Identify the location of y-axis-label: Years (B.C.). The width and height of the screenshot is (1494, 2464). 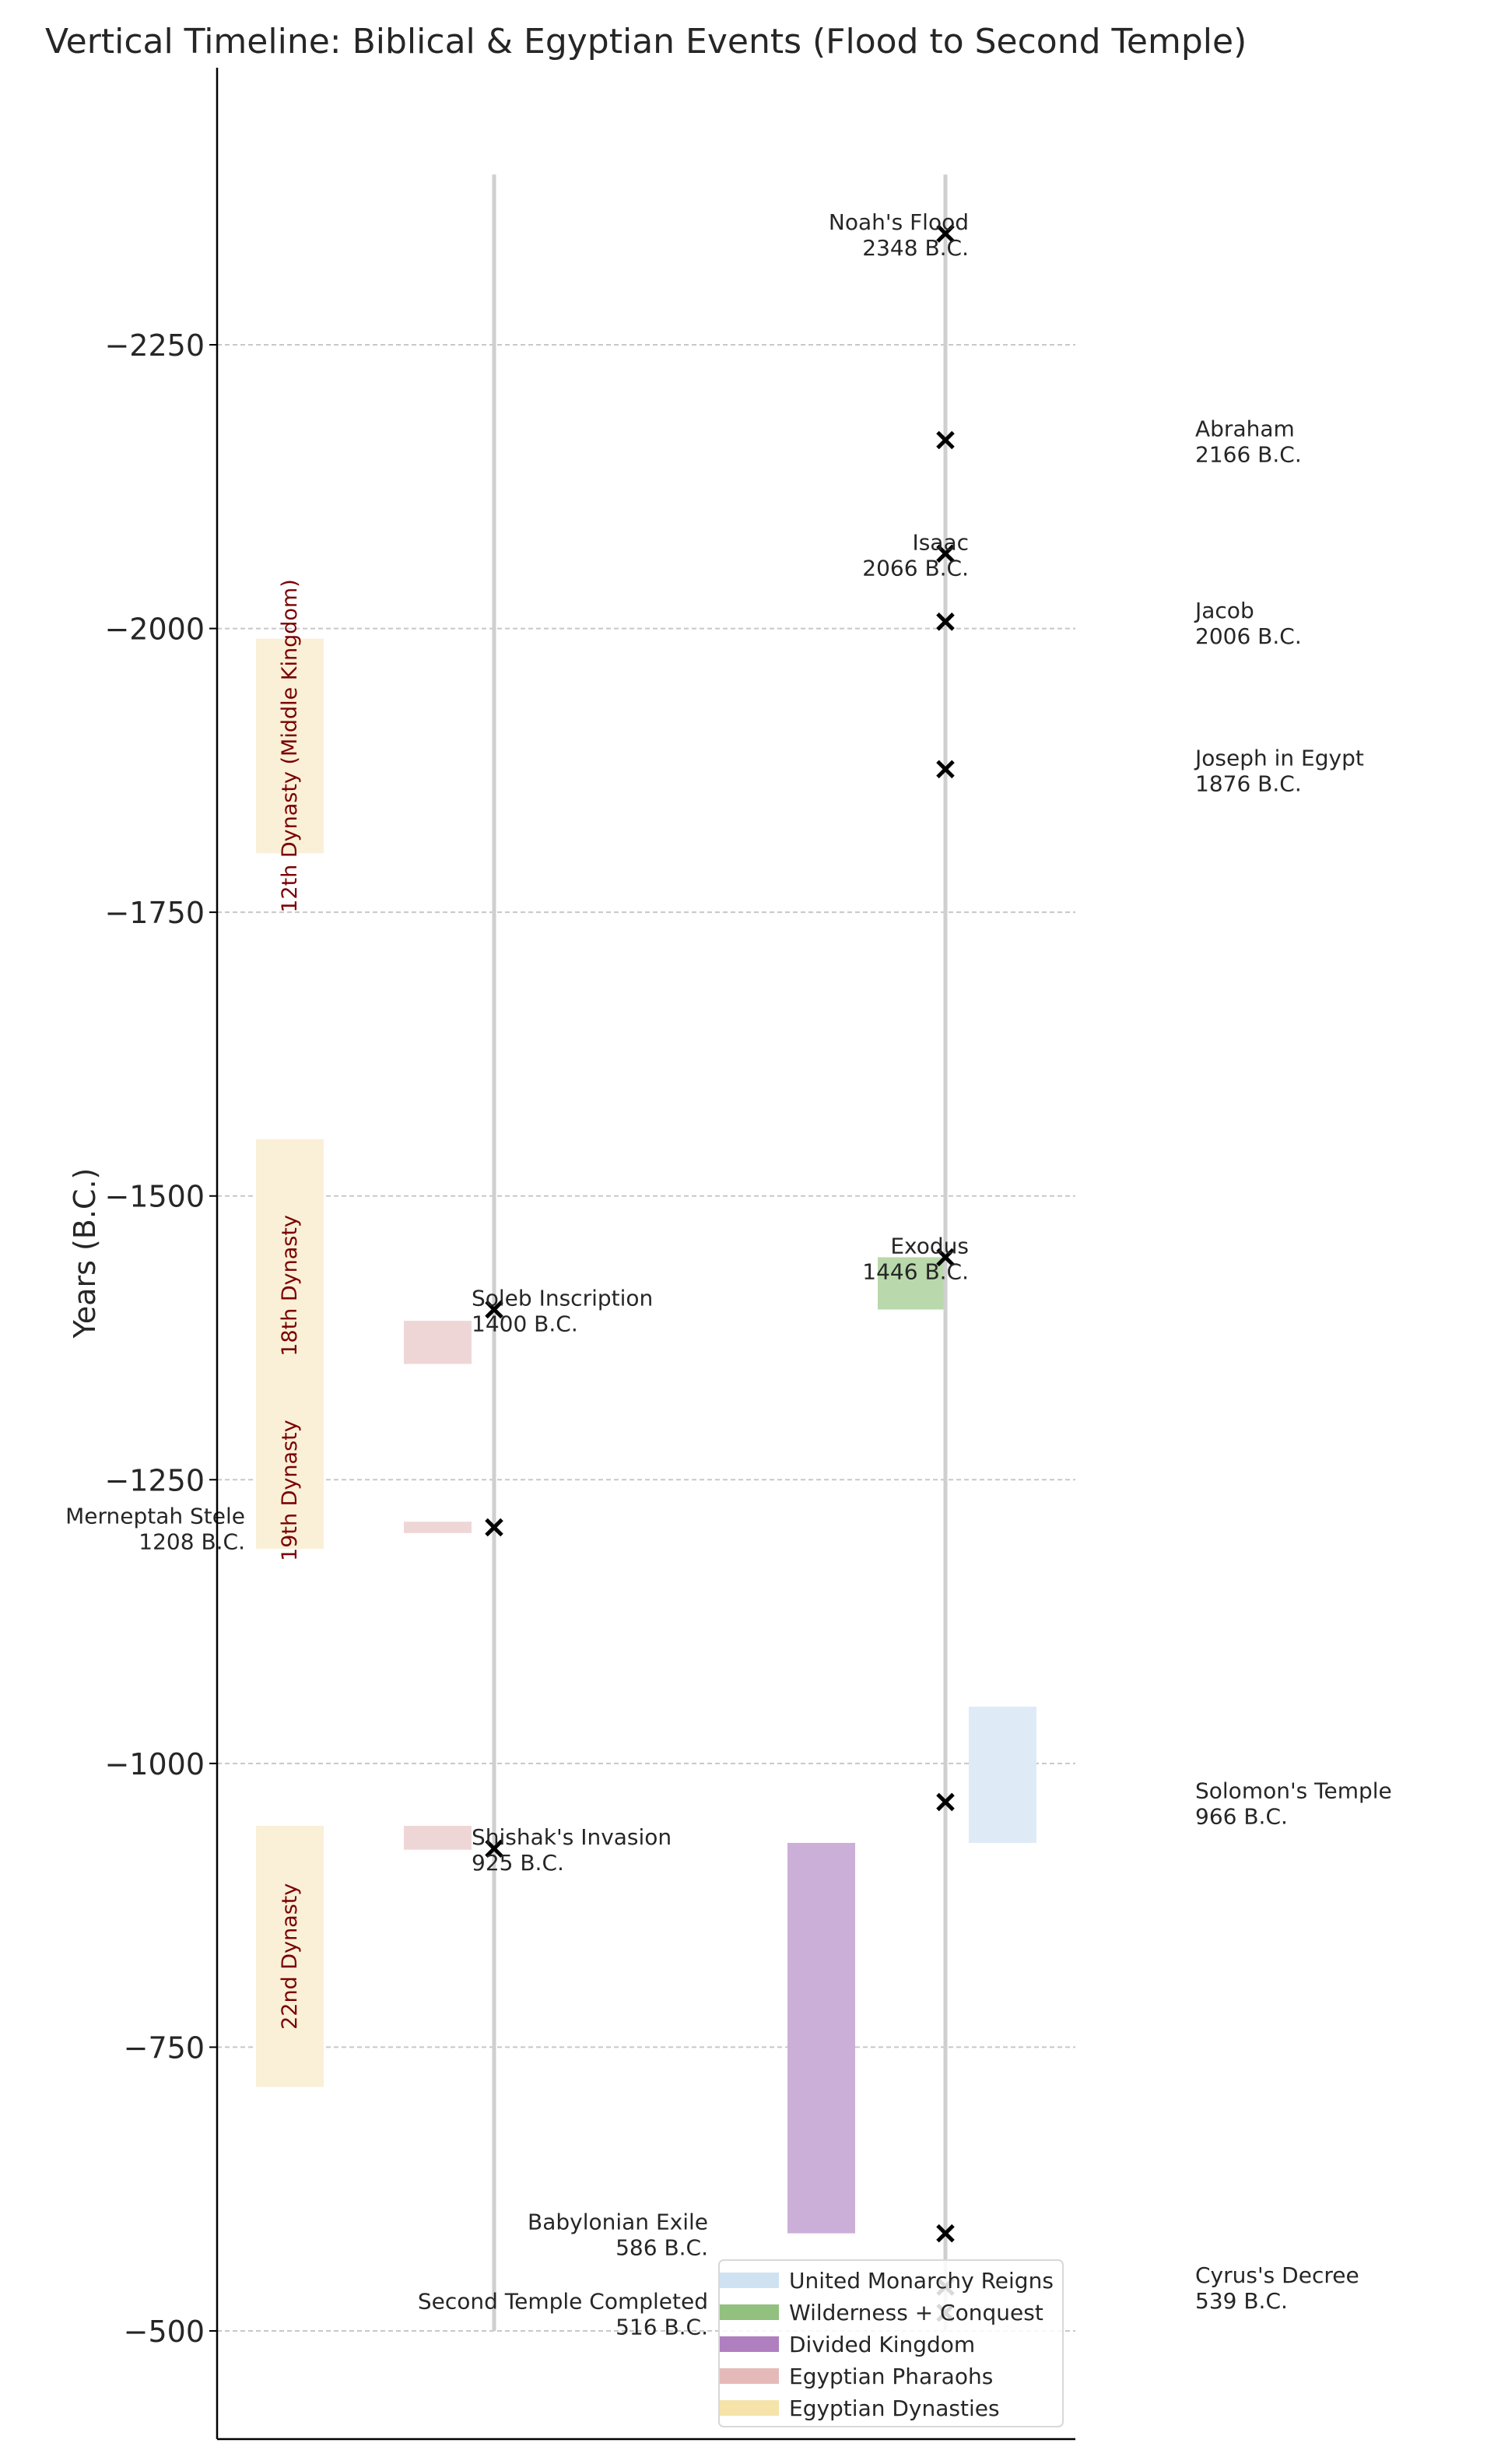
(85, 1254).